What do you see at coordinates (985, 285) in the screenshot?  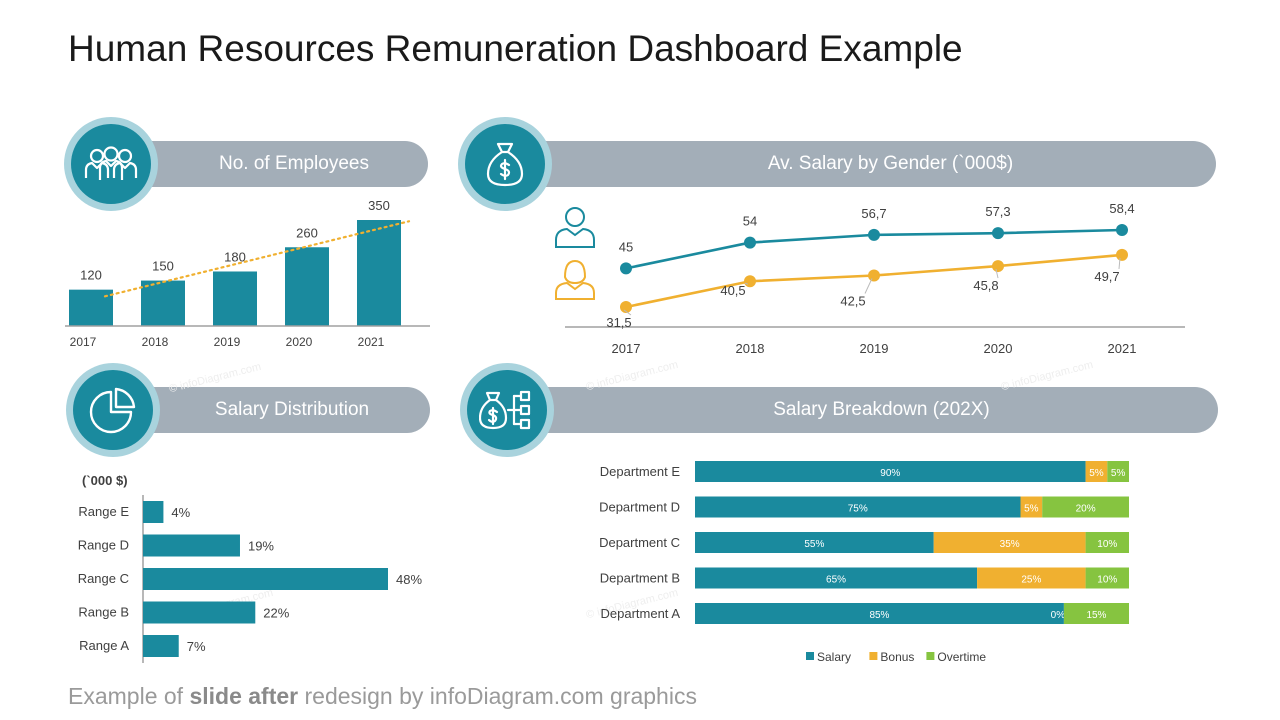 I see `gender-value-label: 45,8` at bounding box center [985, 285].